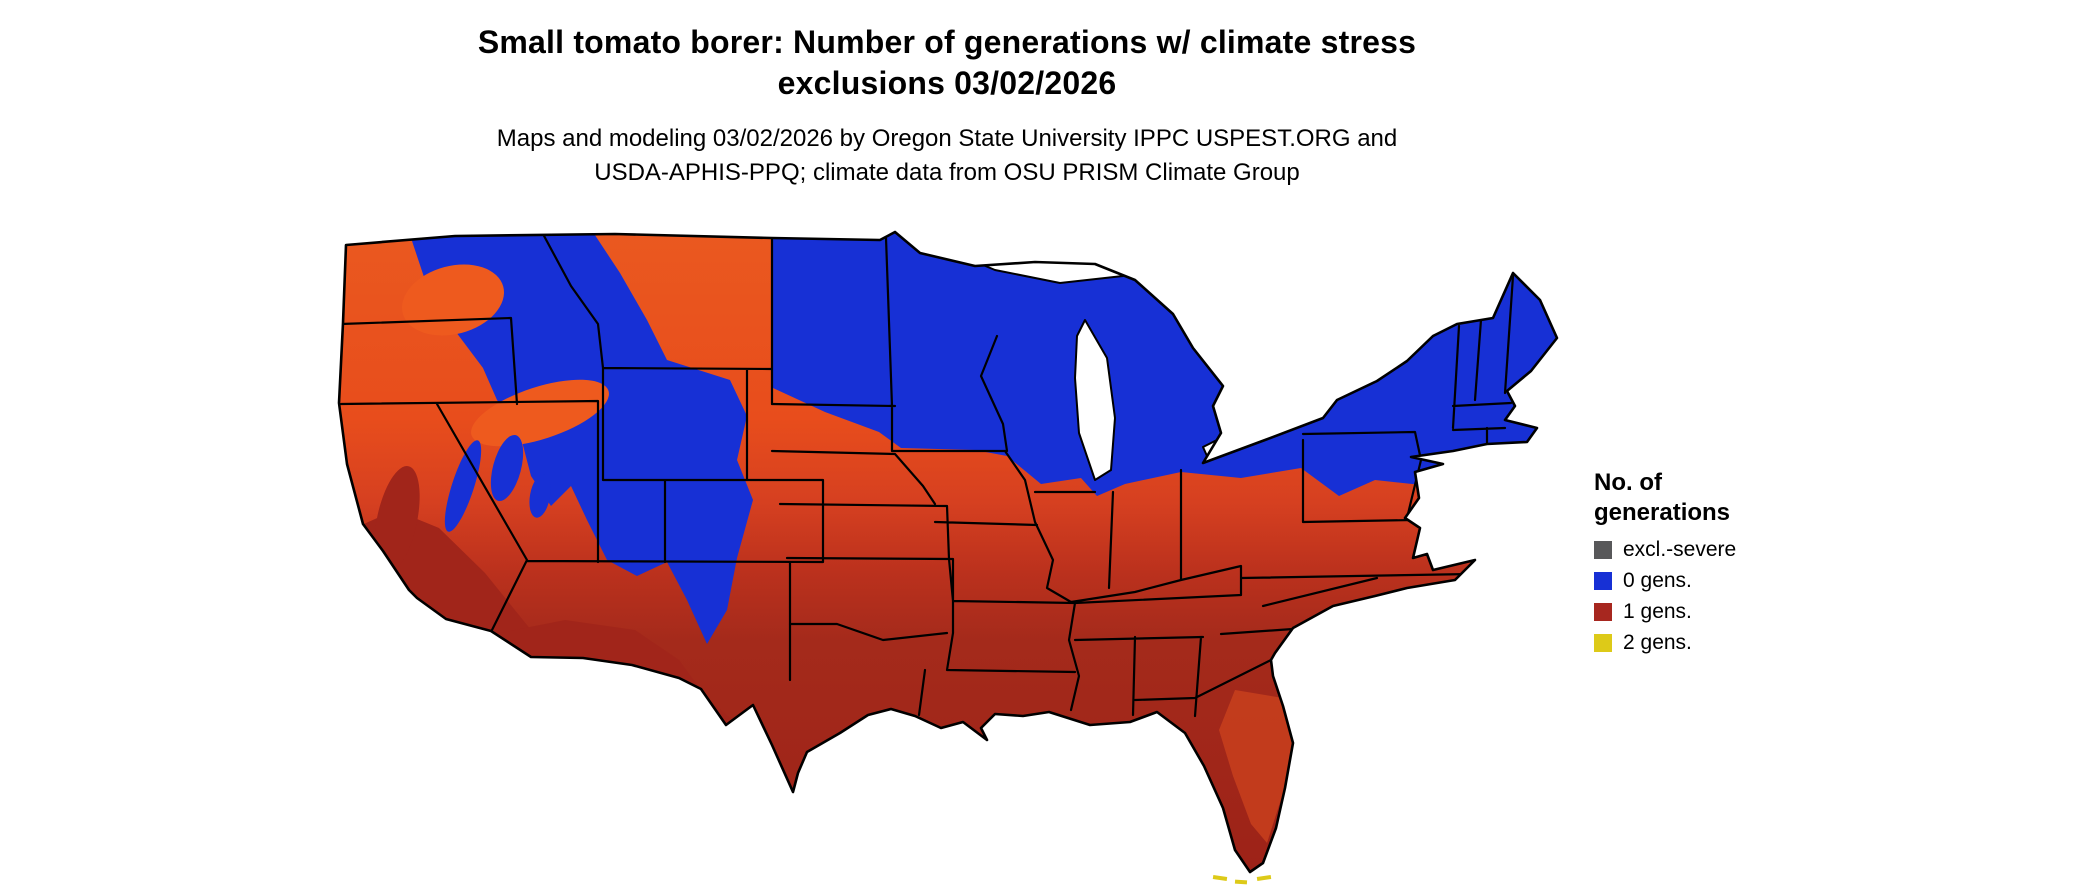 This screenshot has width=2100, height=892. I want to click on legend-item-1-gens: 1 gens., so click(1704, 612).